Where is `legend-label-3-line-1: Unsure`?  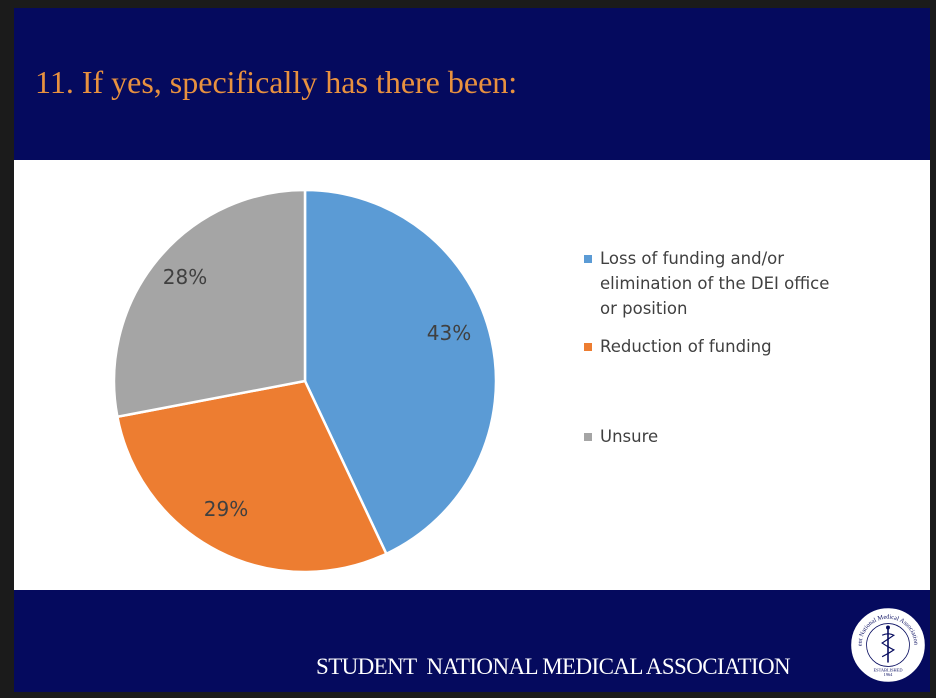
legend-label-3-line-1: Unsure is located at coordinates (629, 436).